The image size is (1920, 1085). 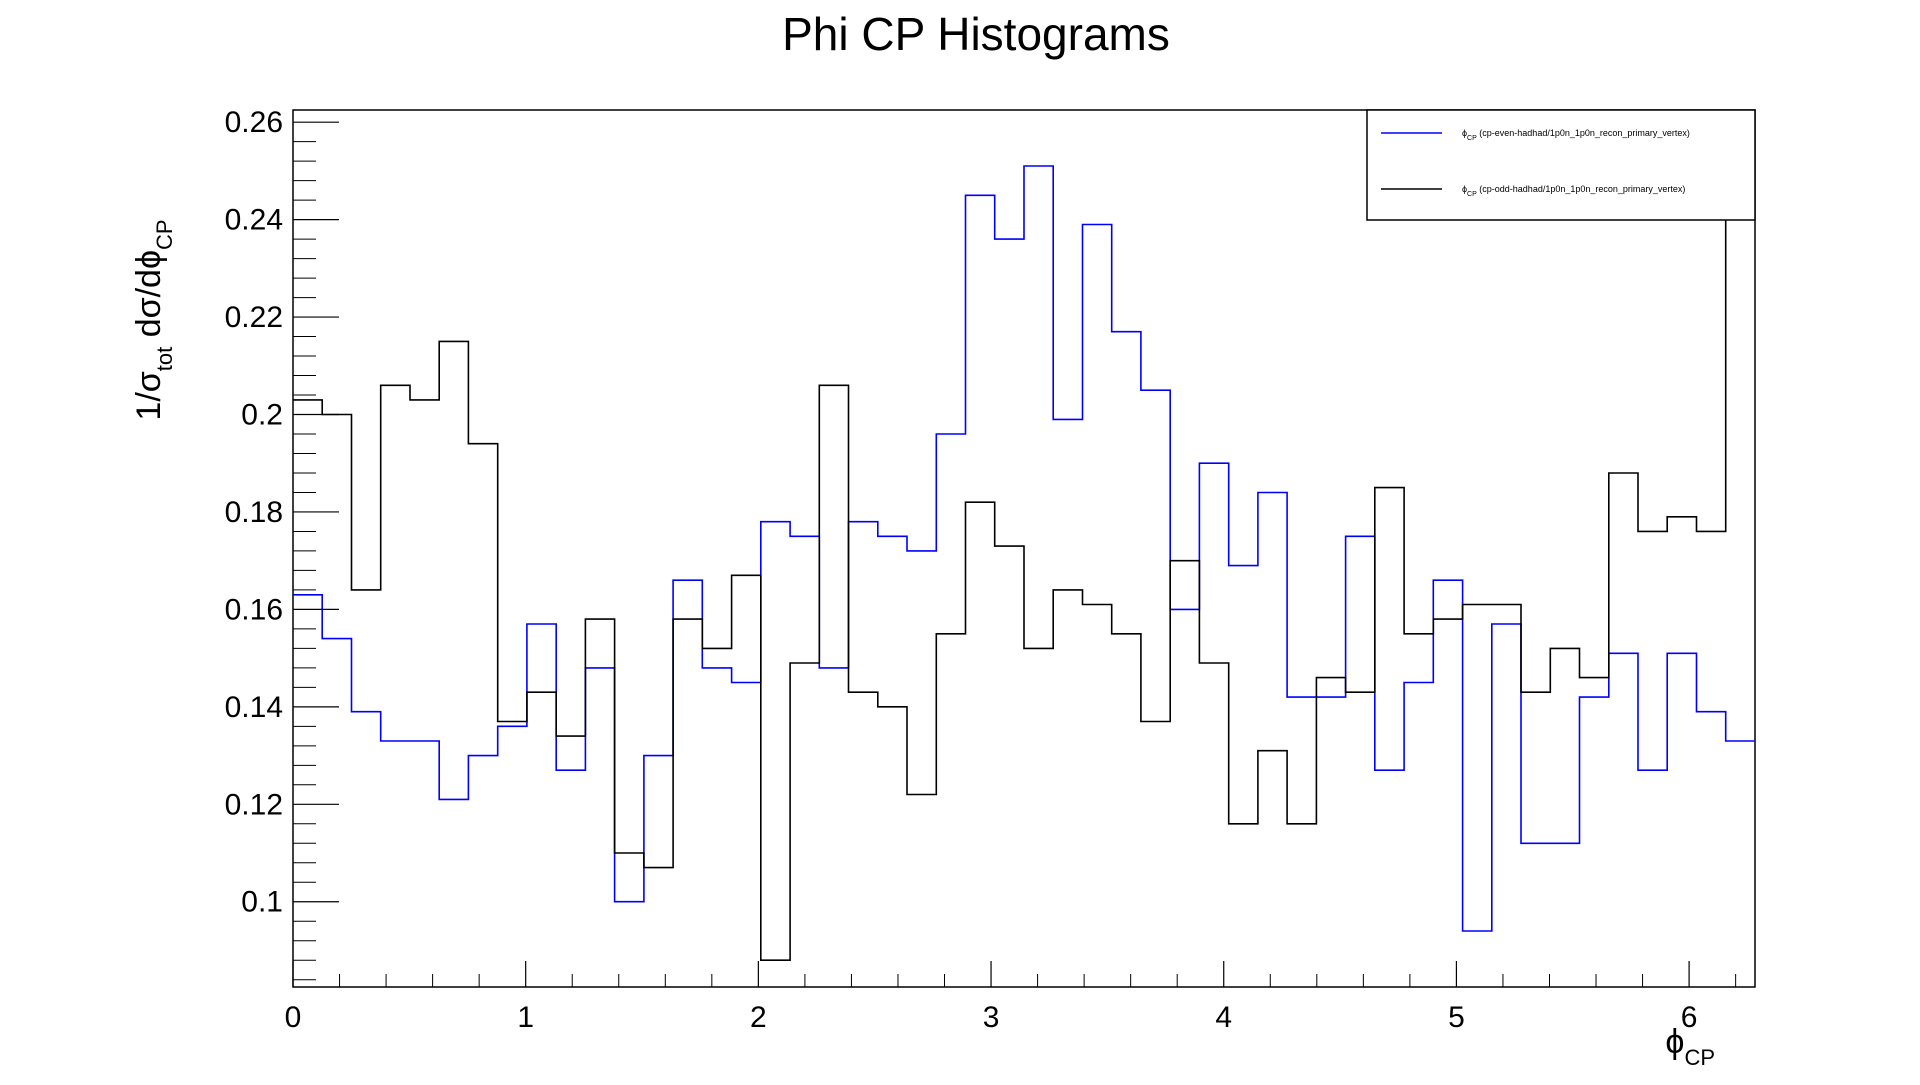 I want to click on chart-title: Phi CP Histograms, so click(x=976, y=34).